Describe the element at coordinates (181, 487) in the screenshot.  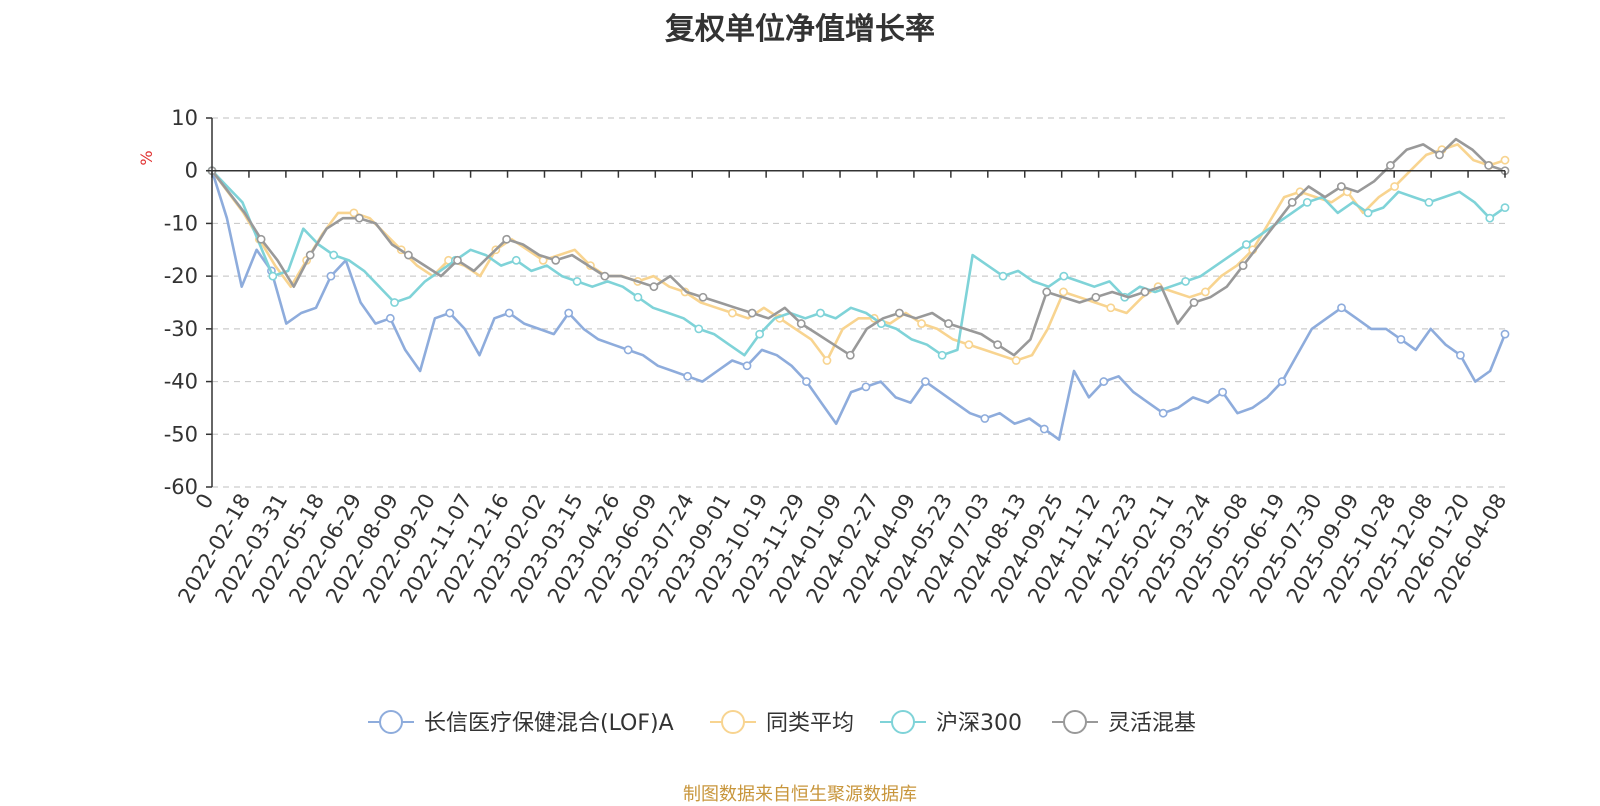
I see `y-tick-label: -60` at that location.